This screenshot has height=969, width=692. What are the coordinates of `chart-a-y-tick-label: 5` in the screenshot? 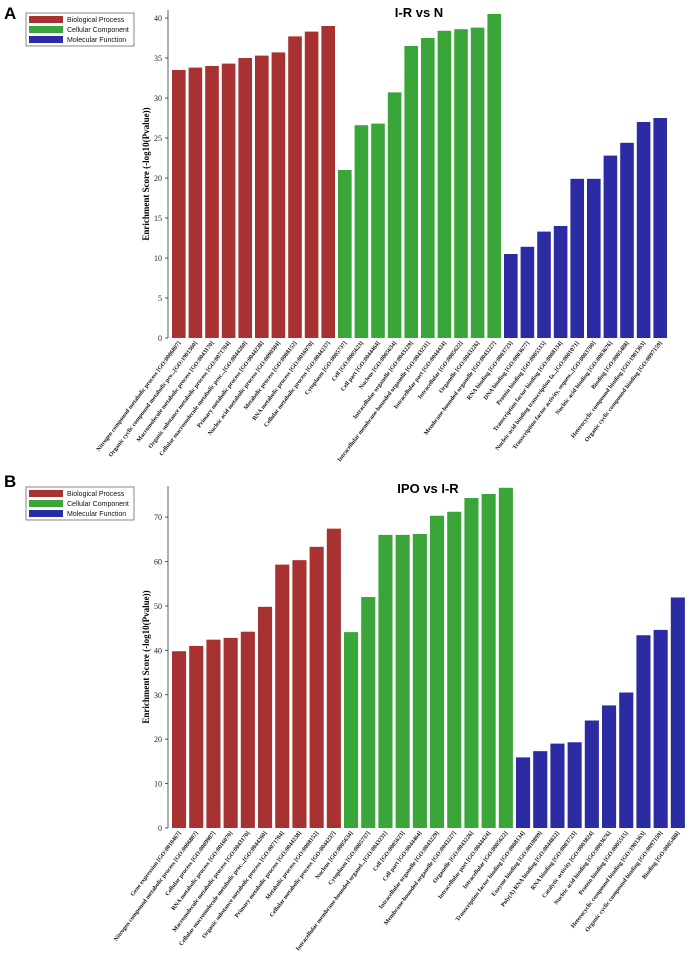 It's located at (160, 298).